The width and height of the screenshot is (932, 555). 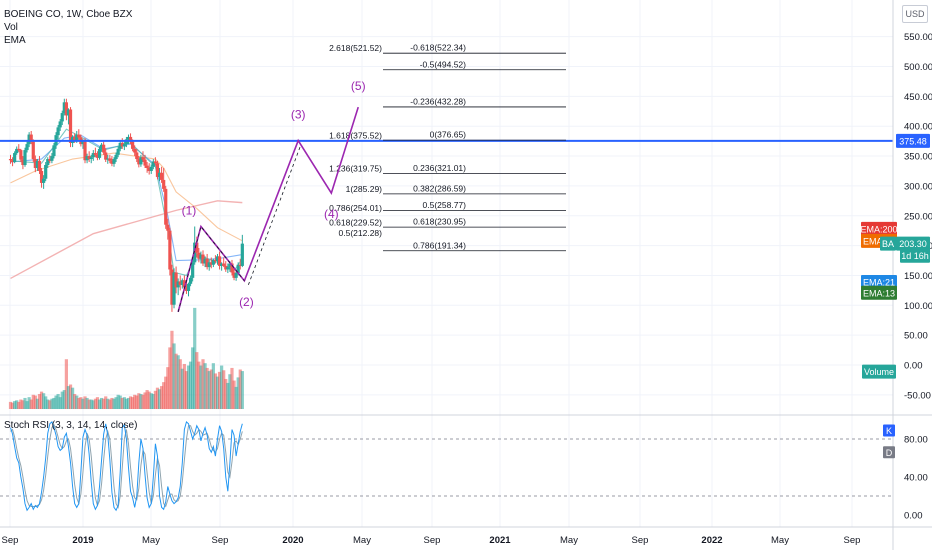 What do you see at coordinates (918, 186) in the screenshot?
I see `price-tick-label: 300.00` at bounding box center [918, 186].